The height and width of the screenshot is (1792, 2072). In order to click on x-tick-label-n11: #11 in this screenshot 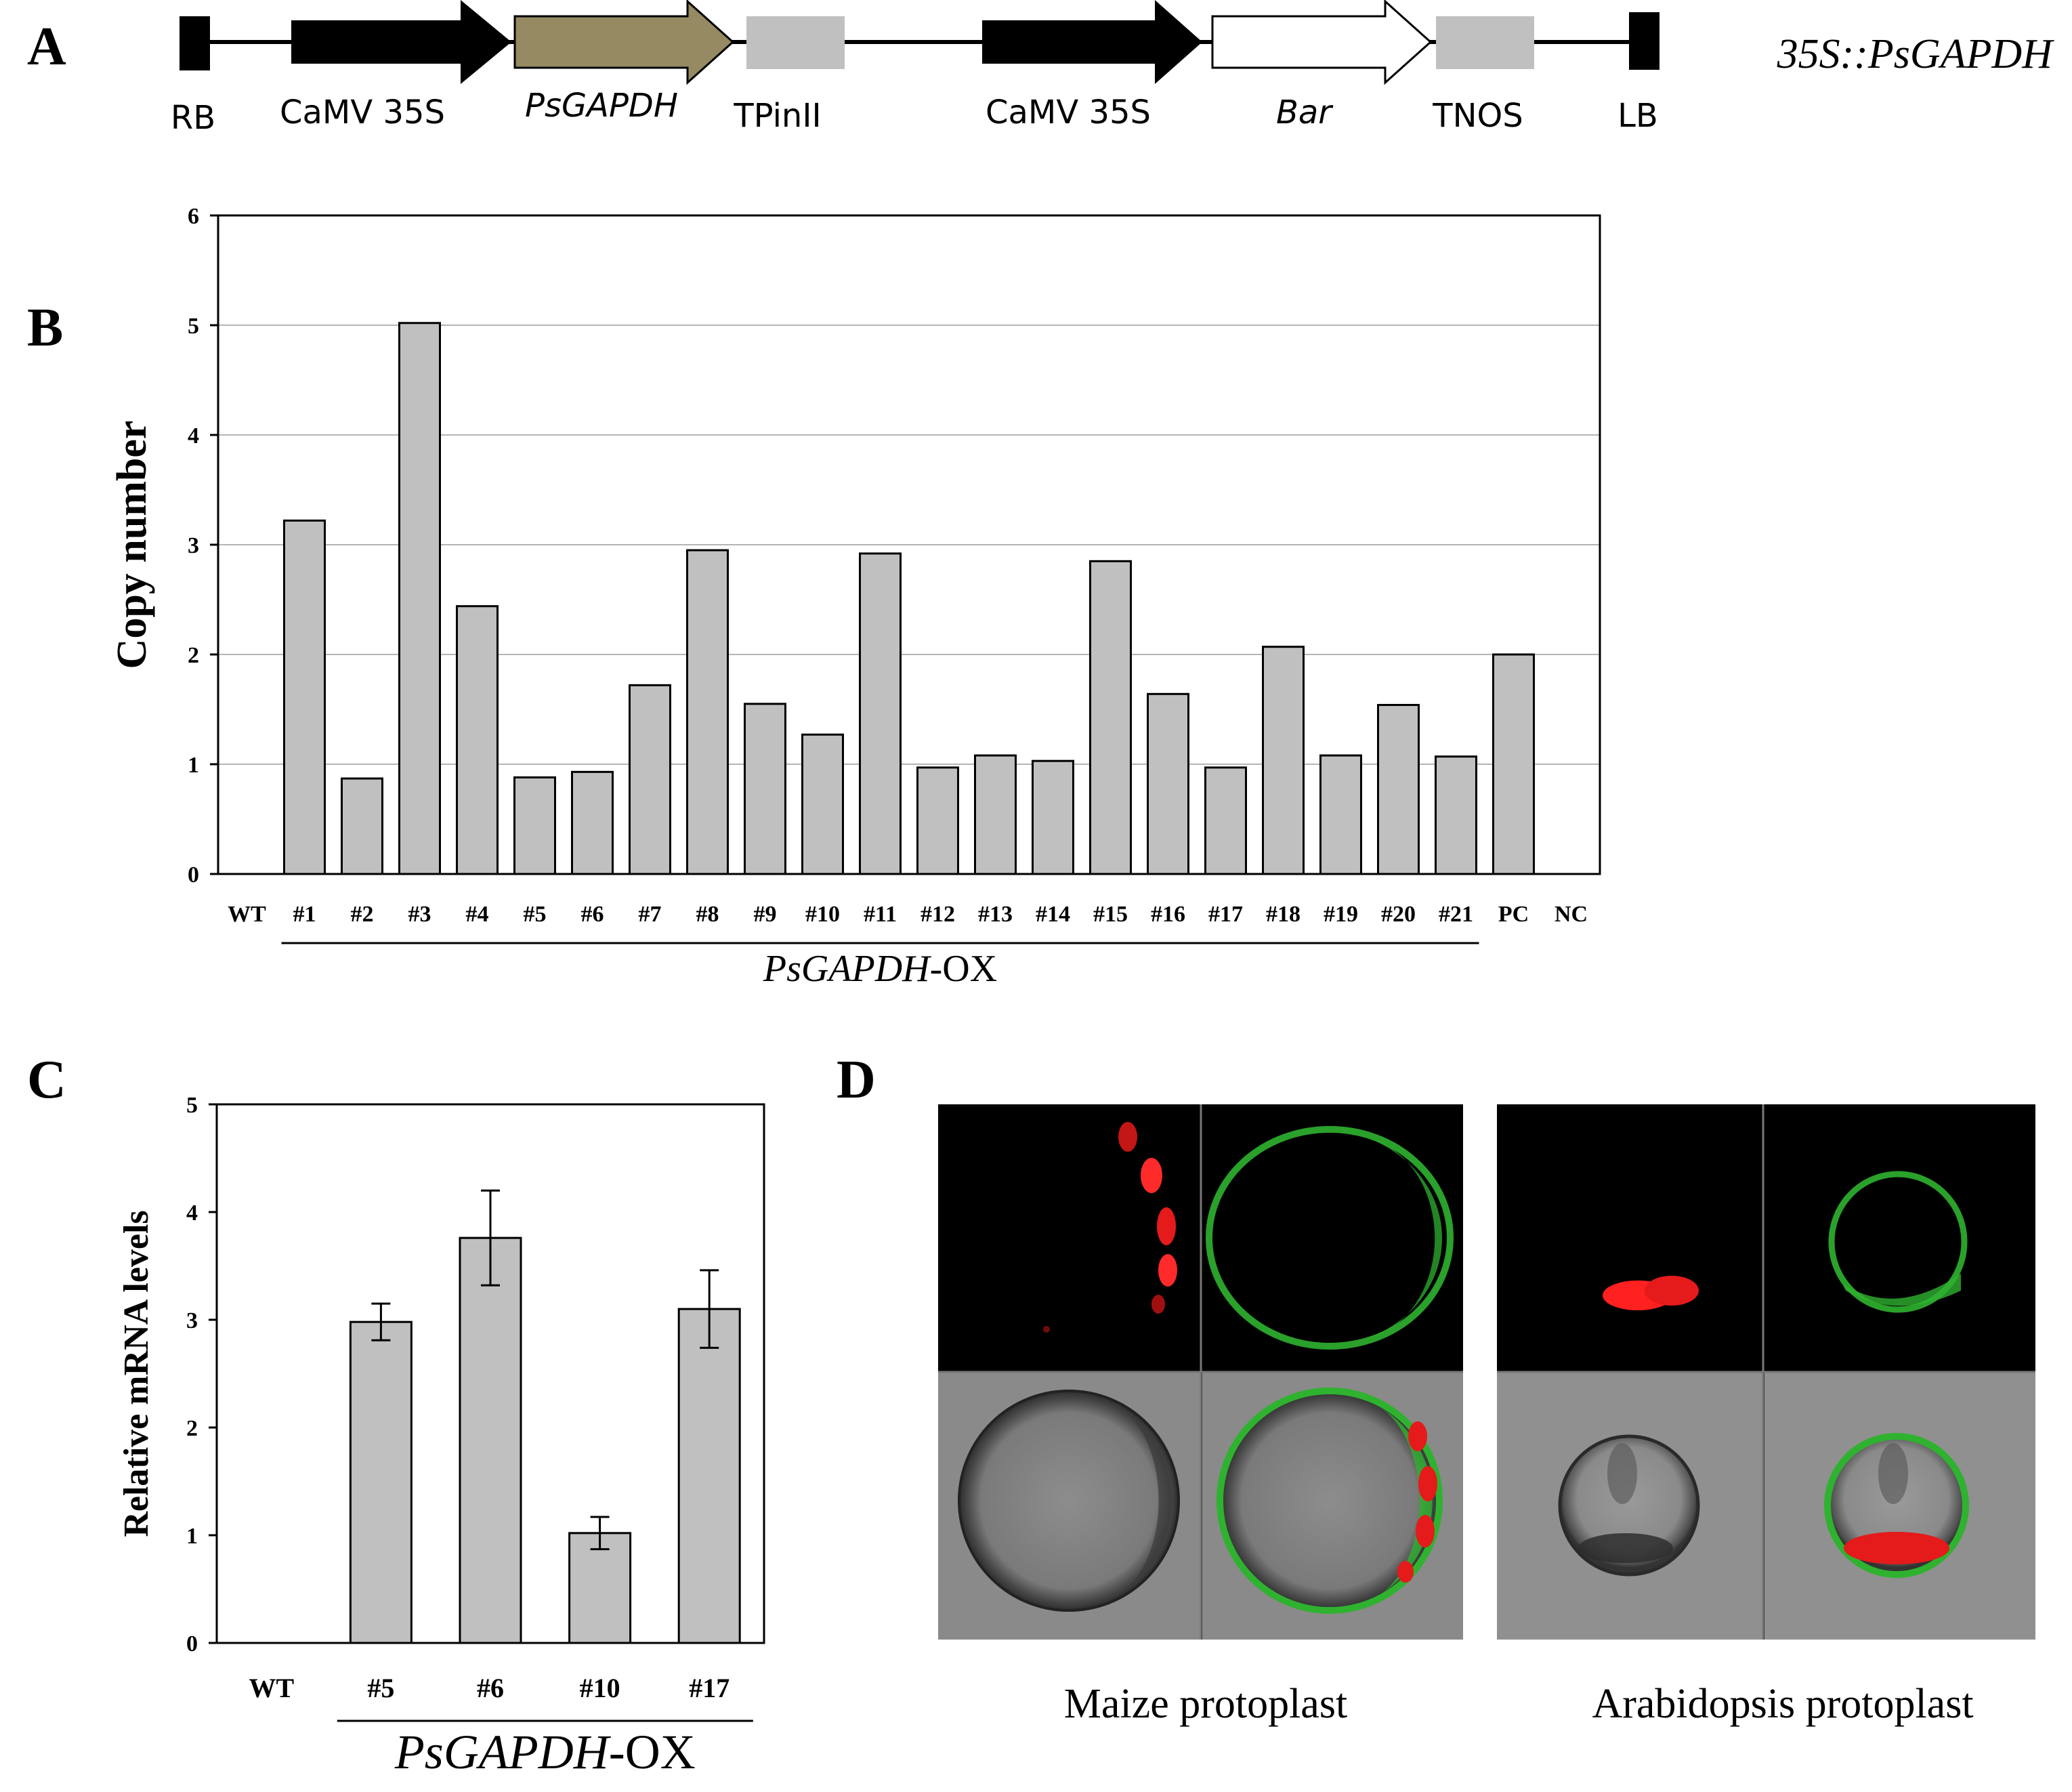, I will do `click(880, 914)`.